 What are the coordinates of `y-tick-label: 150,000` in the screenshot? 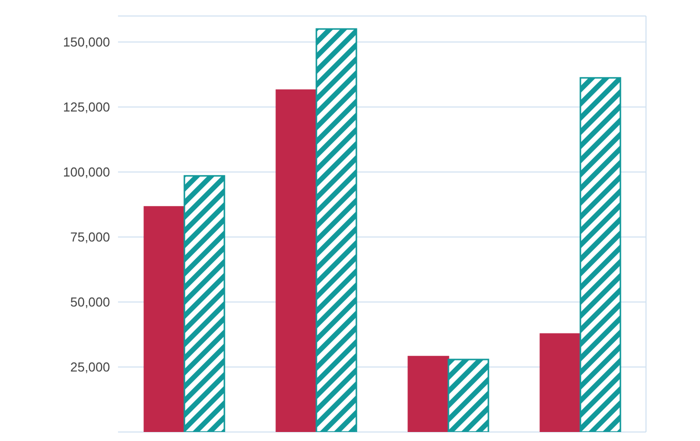 It's located at (86, 42).